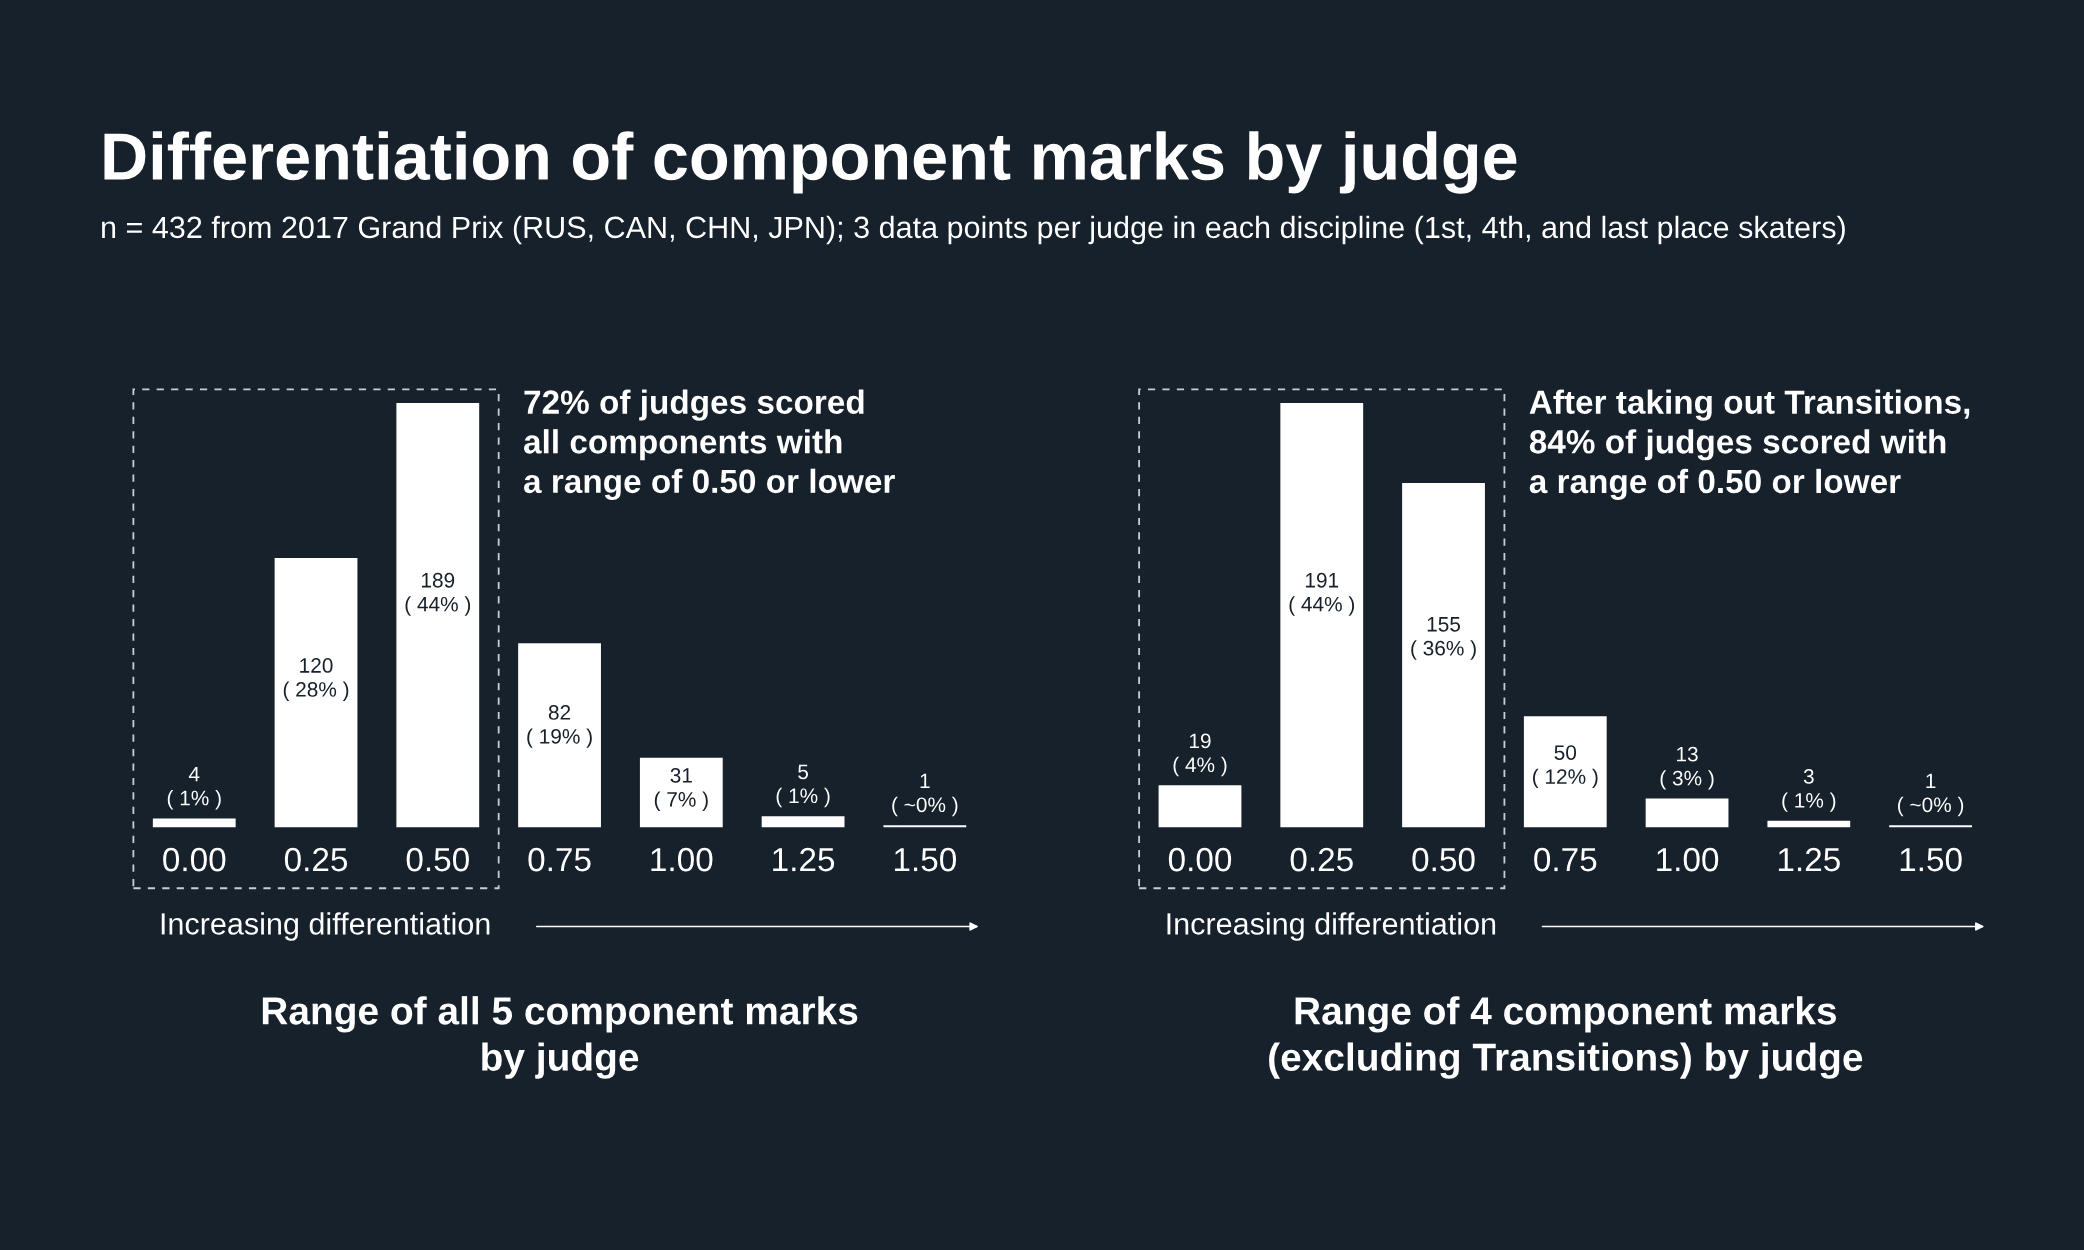 The image size is (2084, 1250). Describe the element at coordinates (1200, 755) in the screenshot. I see `data-label: 19 ( 4% )` at that location.